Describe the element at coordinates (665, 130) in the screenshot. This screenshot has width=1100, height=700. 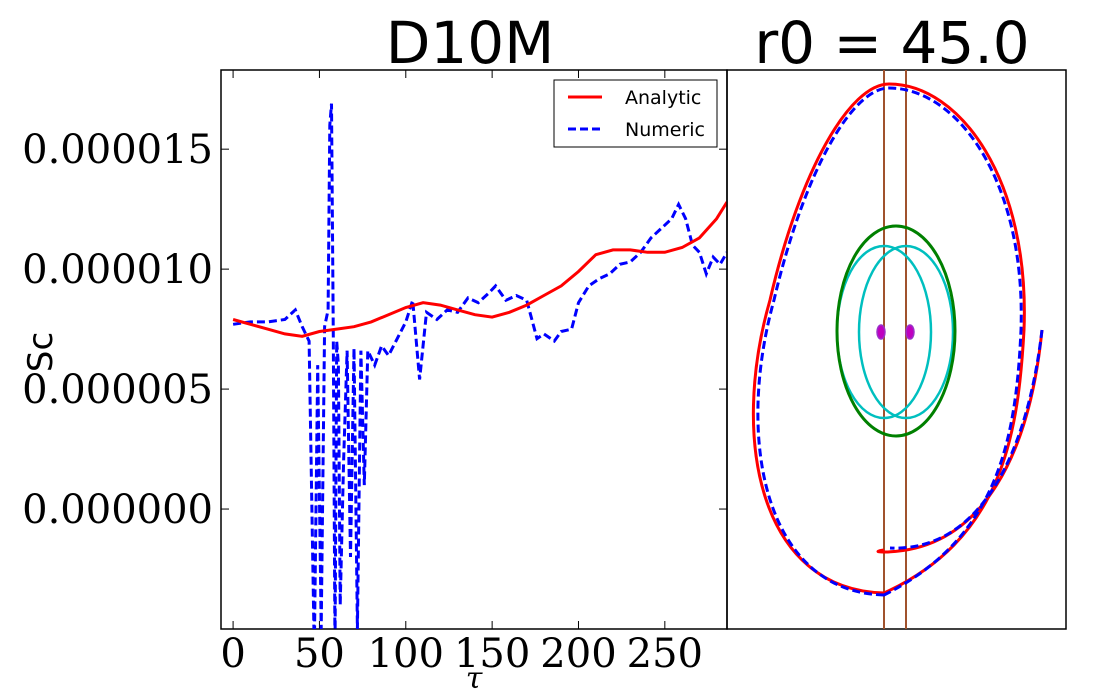
I see `legend-label-numeric: Numeric` at that location.